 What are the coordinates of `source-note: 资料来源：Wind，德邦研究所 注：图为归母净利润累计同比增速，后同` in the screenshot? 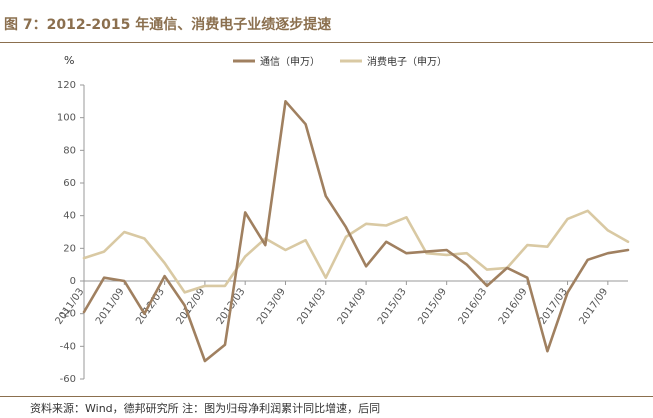 It's located at (205, 408).